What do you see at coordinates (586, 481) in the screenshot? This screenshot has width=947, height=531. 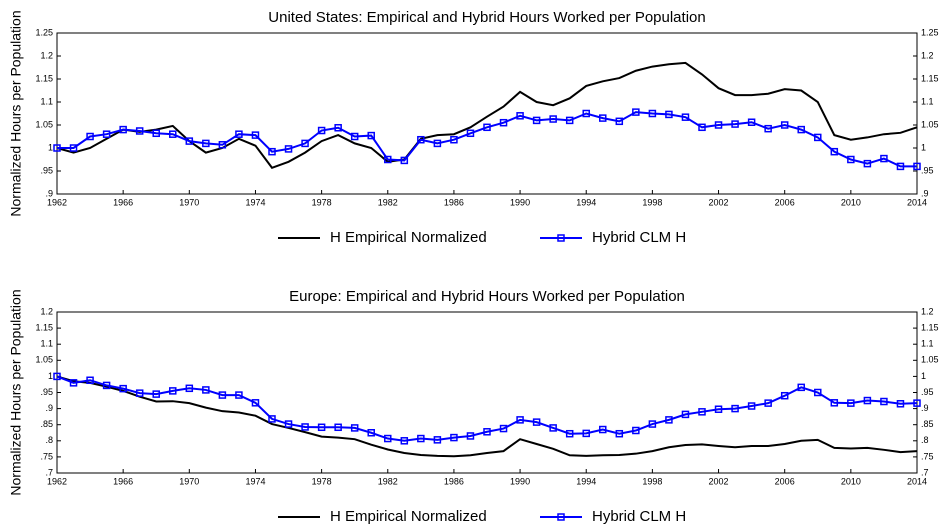 I see `x-tick-label: 1994` at bounding box center [586, 481].